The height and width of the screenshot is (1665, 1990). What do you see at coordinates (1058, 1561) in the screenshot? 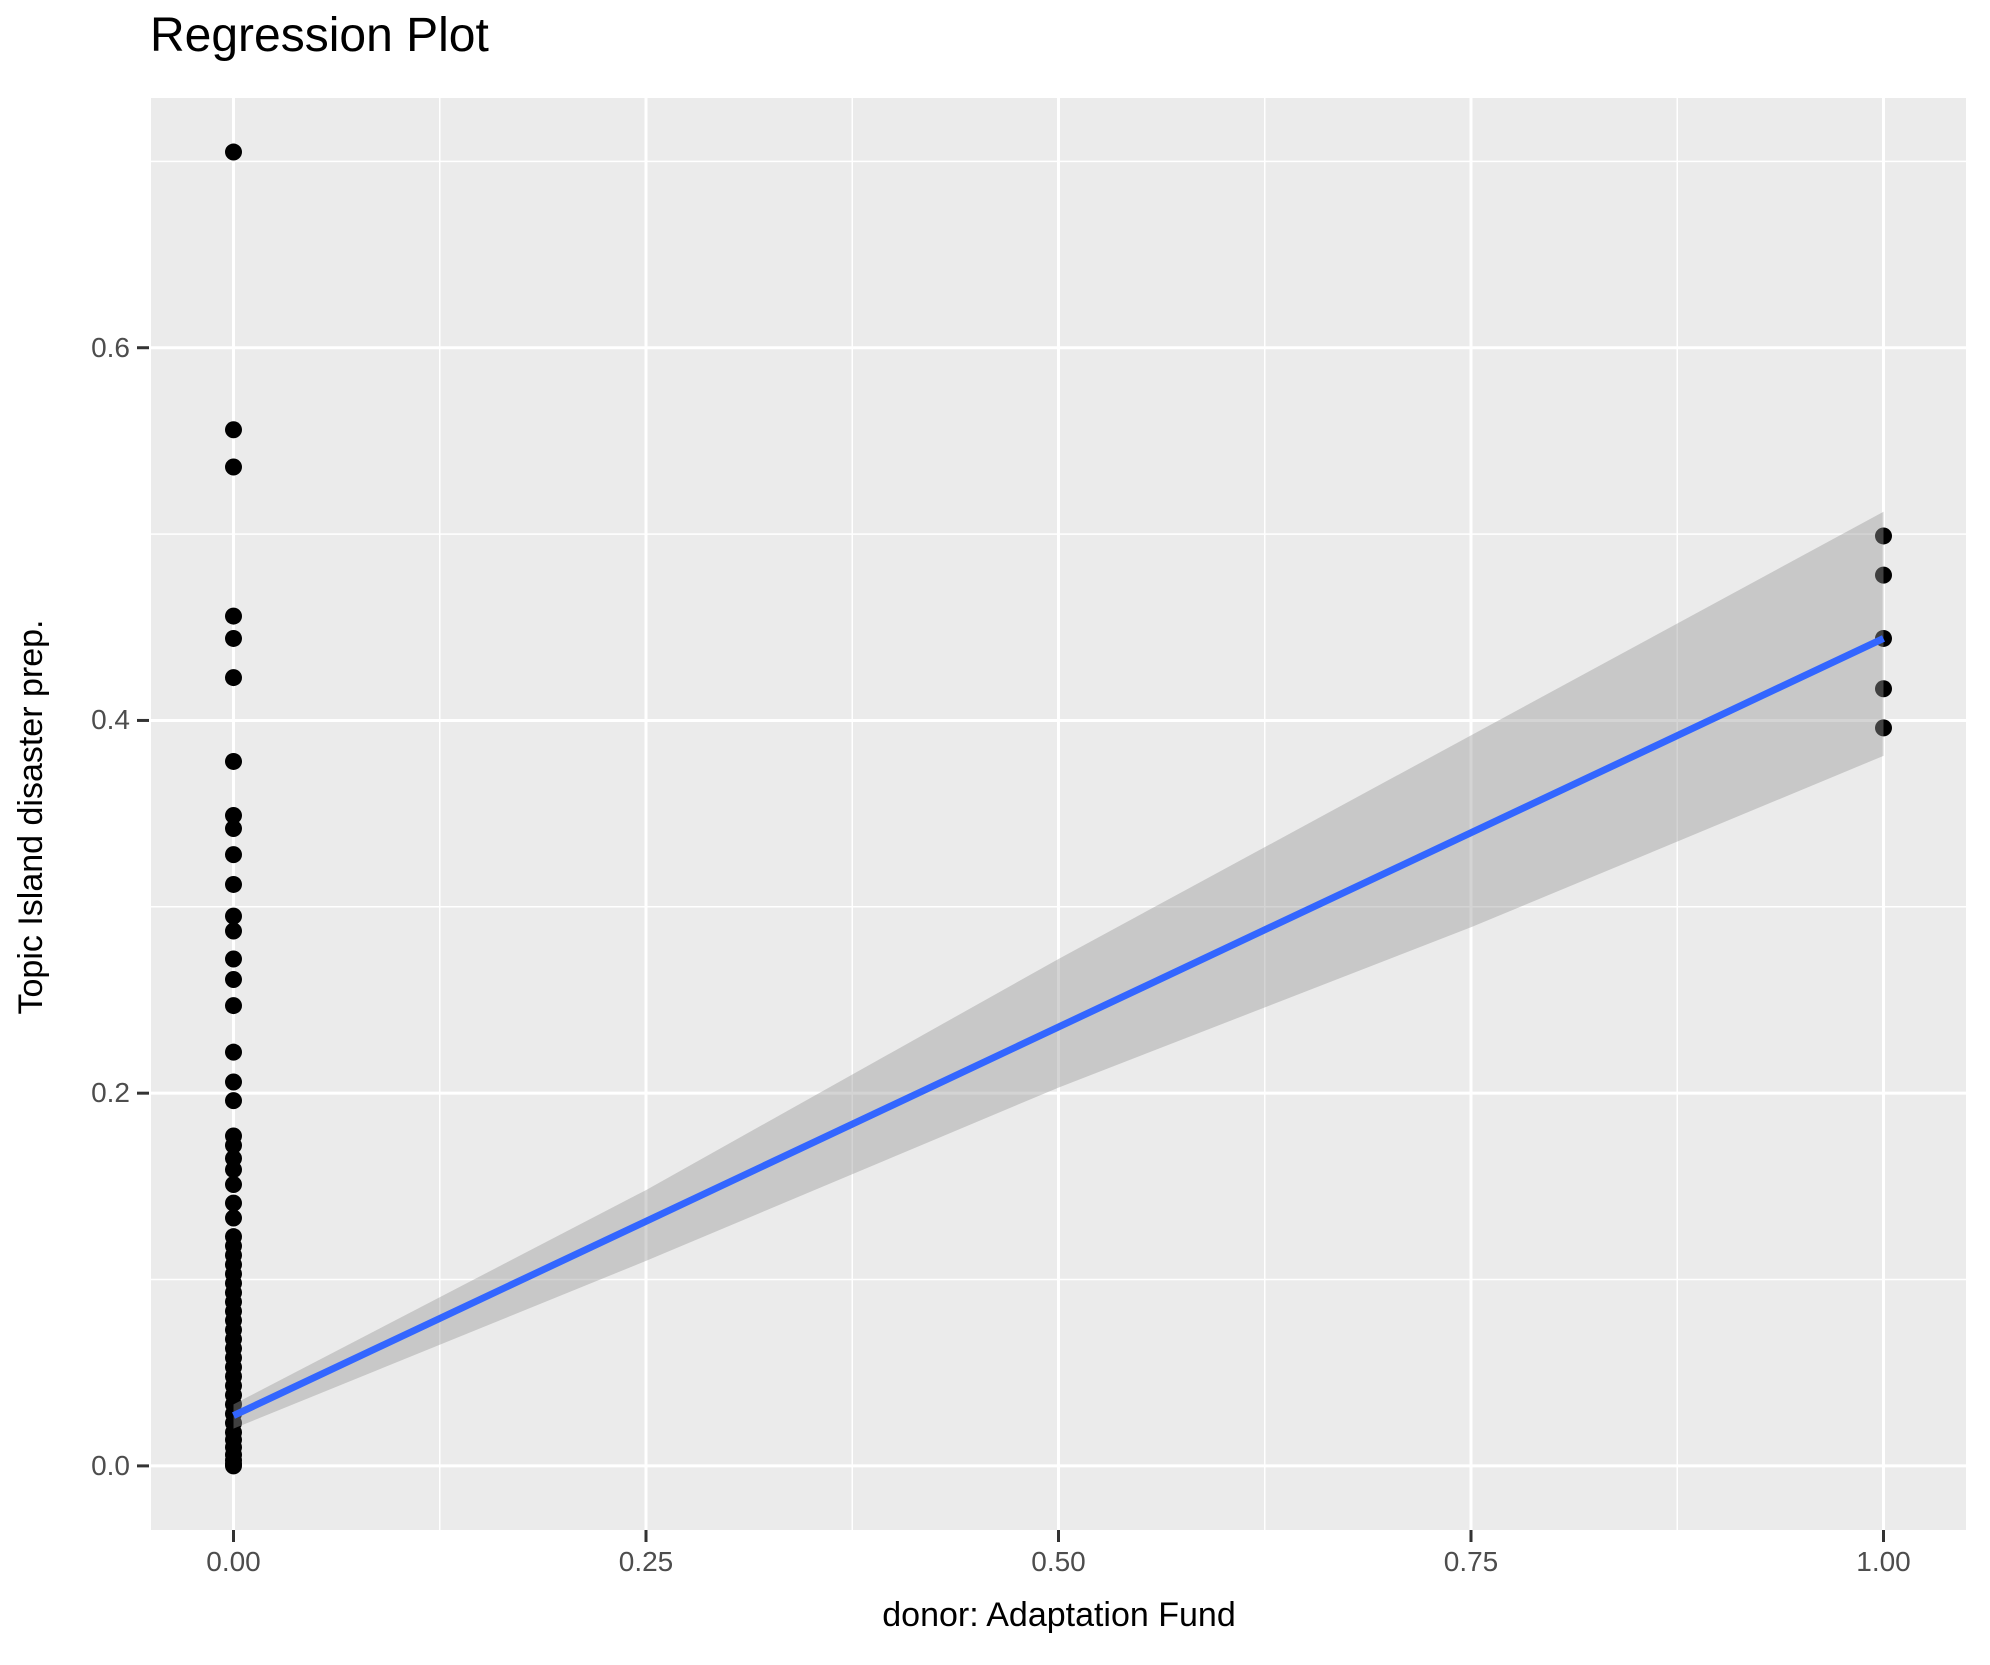
I see `x-tick-label: 0.50` at bounding box center [1058, 1561].